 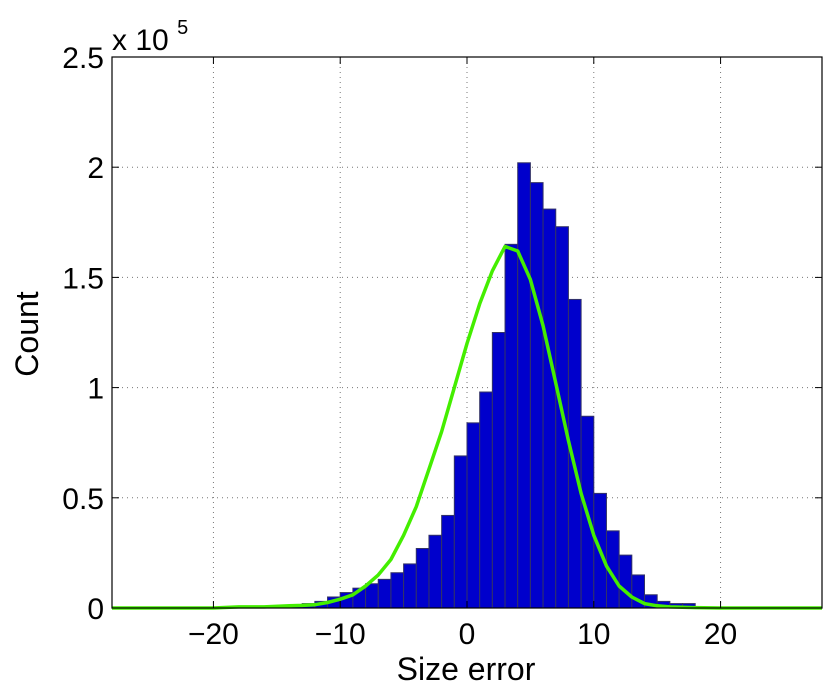 I want to click on x-tick-label: 10, so click(x=593, y=634).